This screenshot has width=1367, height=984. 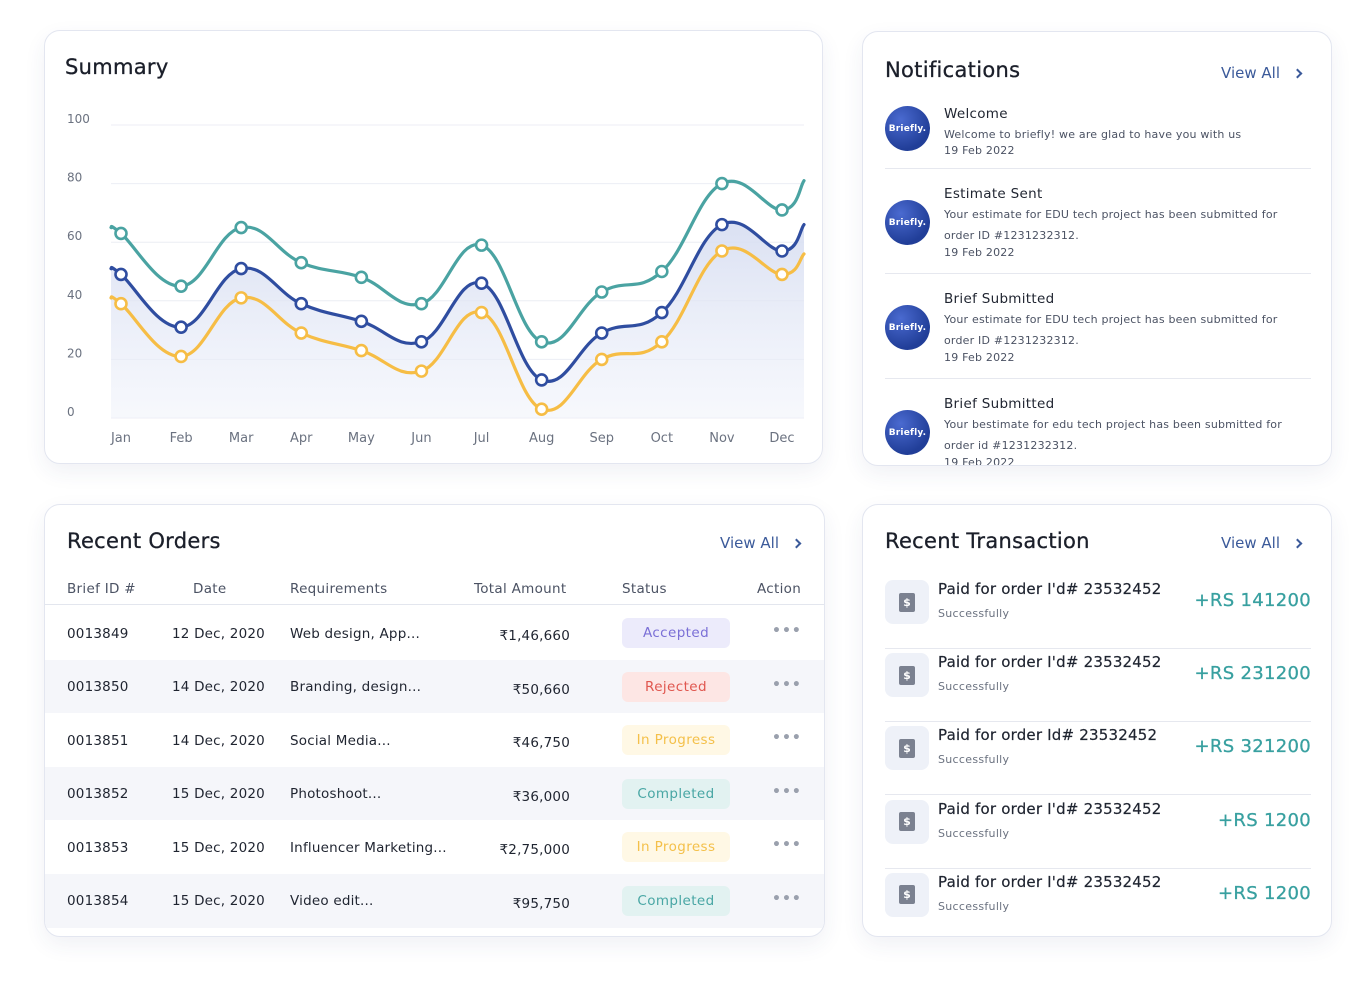 I want to click on amount-cell: ₹46,750, so click(x=541, y=743).